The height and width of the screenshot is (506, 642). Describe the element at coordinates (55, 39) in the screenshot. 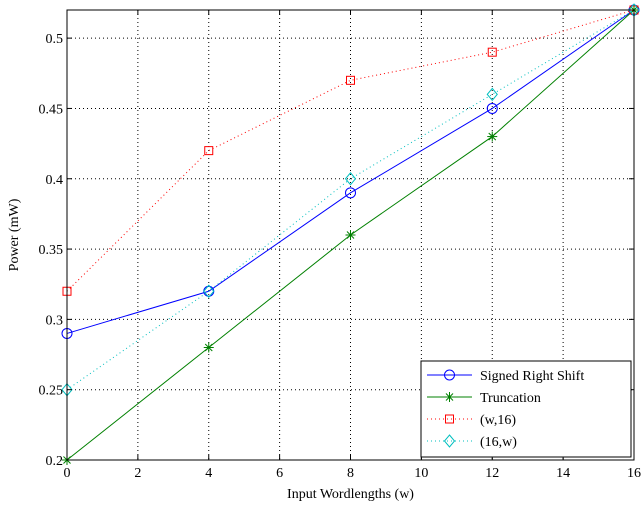

I see `y-tick-label: 0.5` at that location.